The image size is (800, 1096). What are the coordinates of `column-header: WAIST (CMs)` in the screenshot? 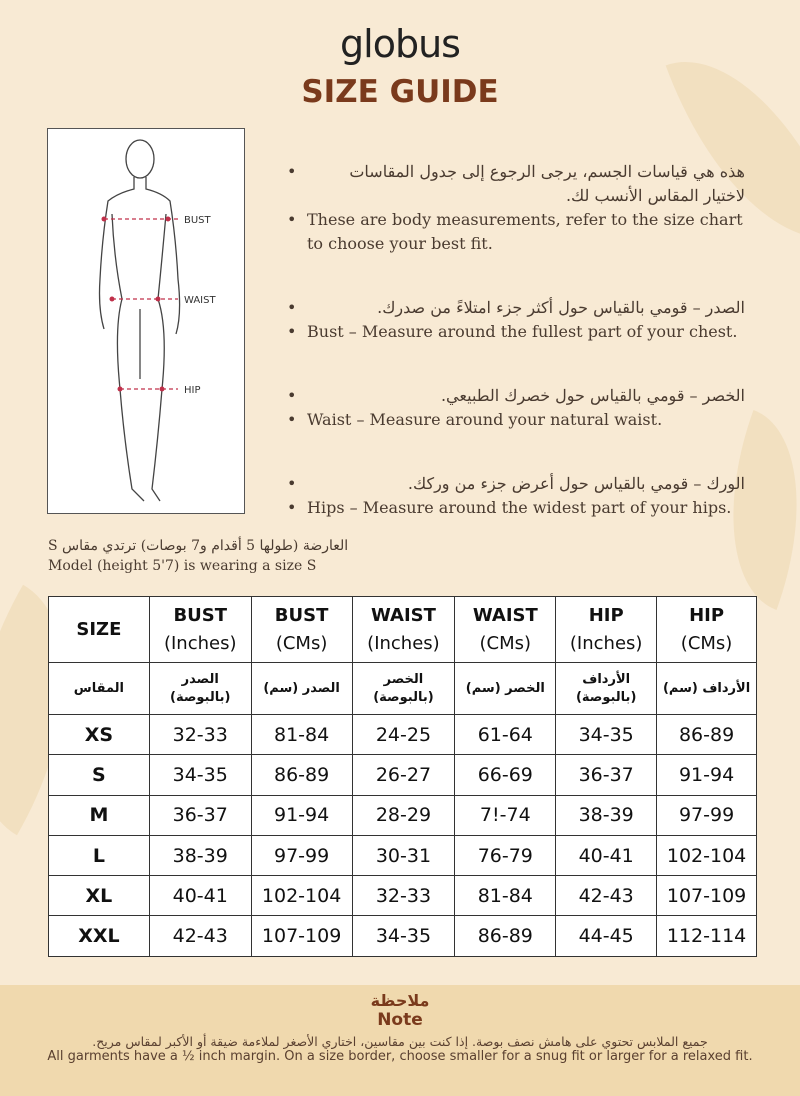 It's located at (505, 629).